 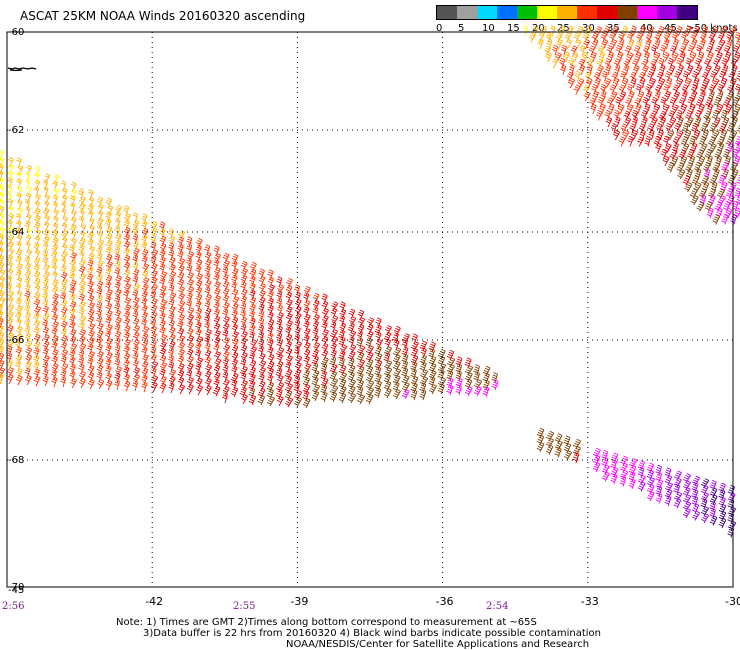 I want to click on scale-swatch, so click(x=567, y=12).